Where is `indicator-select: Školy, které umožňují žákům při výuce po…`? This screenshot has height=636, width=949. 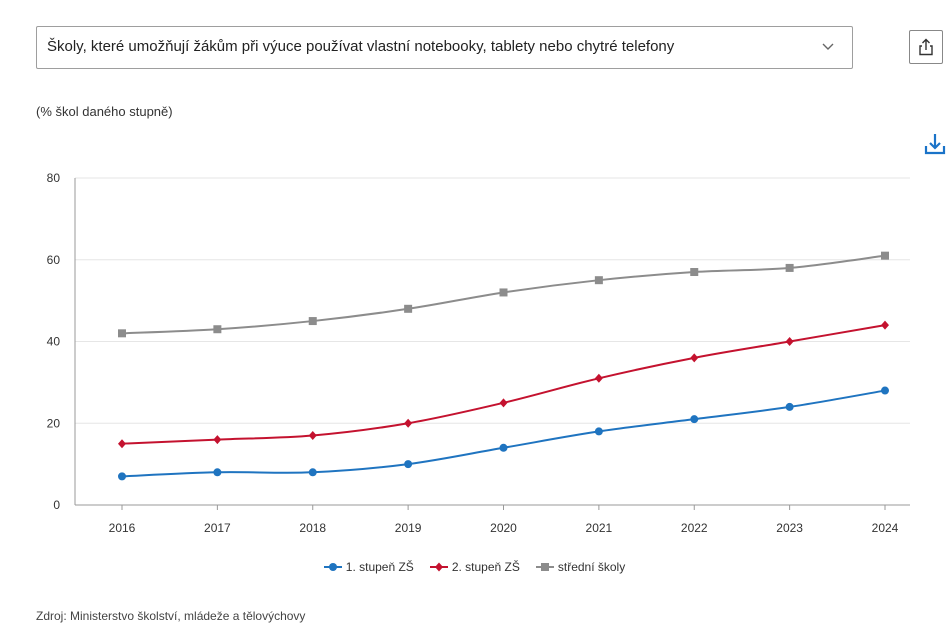 indicator-select: Školy, které umožňují žákům při výuce po… is located at coordinates (444, 47).